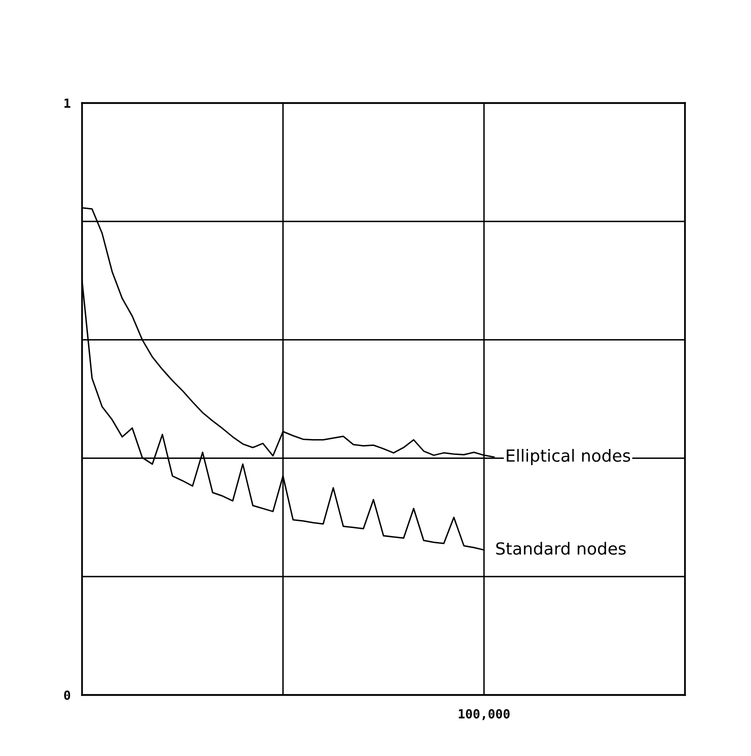  Describe the element at coordinates (67, 103) in the screenshot. I see `y-tick-label: 1` at that location.